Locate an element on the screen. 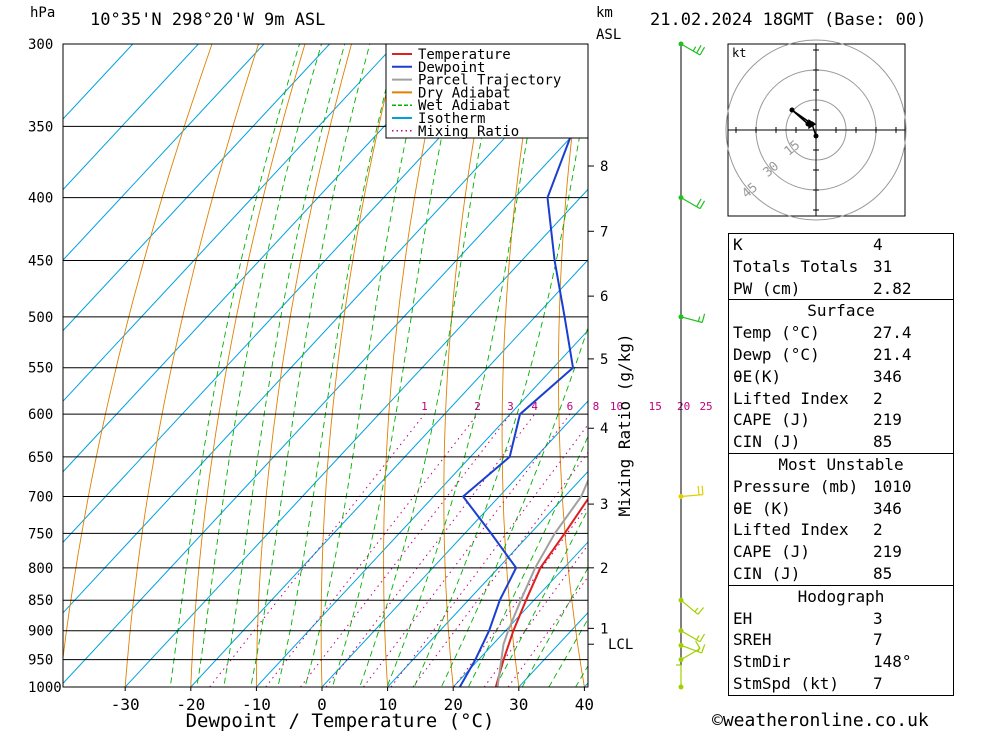 This screenshot has width=1000, height=733. series-dewpoint is located at coordinates (519, 365).